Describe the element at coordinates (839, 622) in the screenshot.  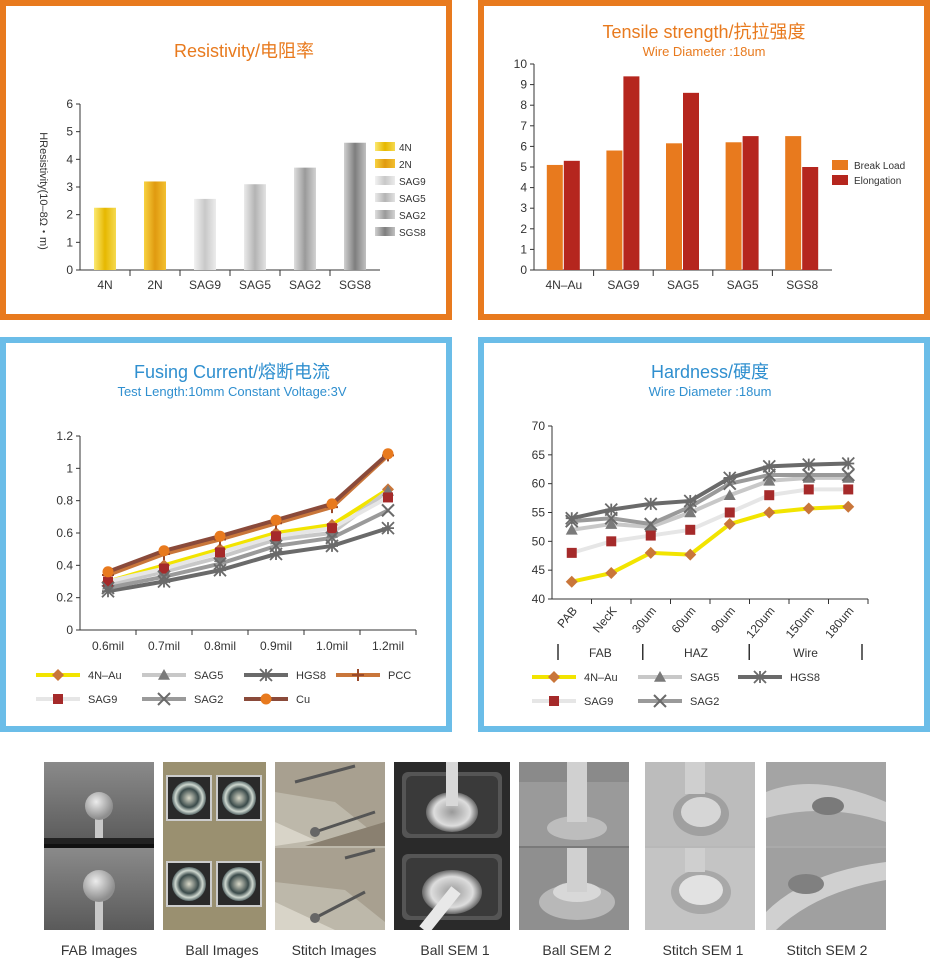
I see `x-tick-label: 180um` at that location.